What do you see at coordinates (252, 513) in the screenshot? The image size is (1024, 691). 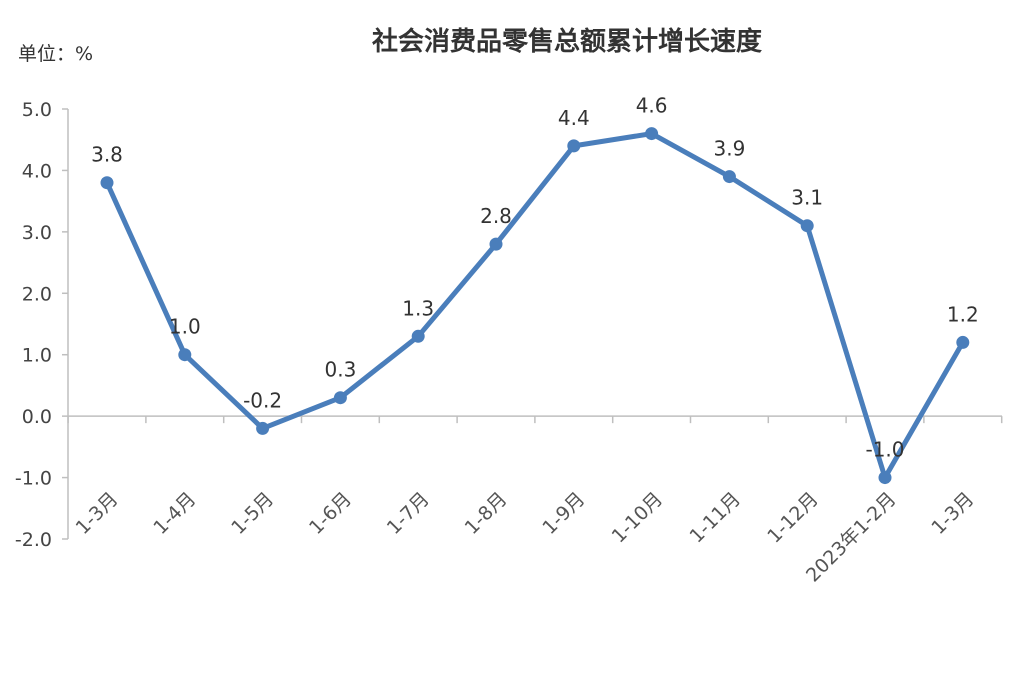 I see `x-tick-label: 1-5月` at bounding box center [252, 513].